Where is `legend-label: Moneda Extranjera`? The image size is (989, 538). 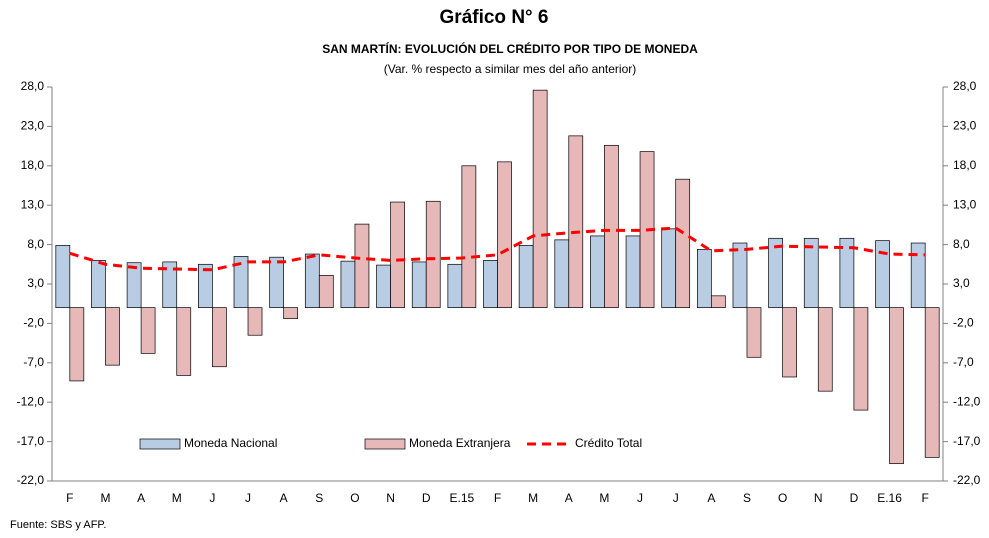
legend-label: Moneda Extranjera is located at coordinates (460, 443).